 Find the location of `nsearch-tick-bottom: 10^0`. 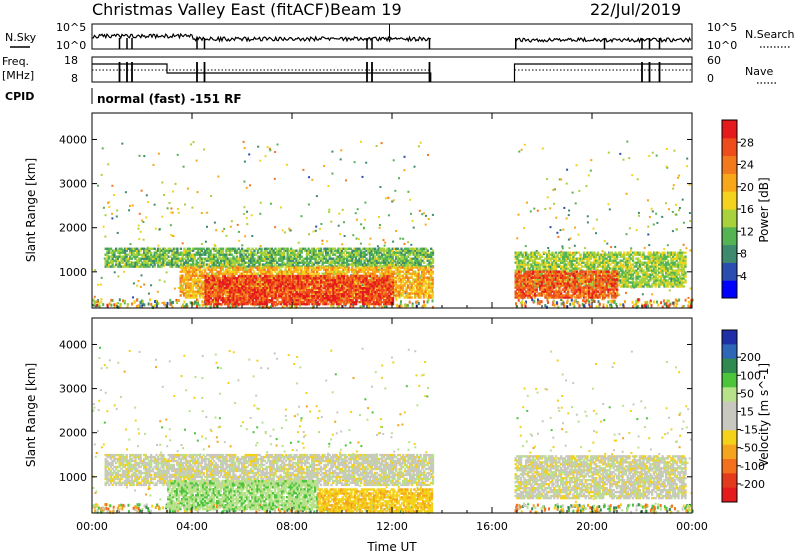

nsearch-tick-bottom: 10^0 is located at coordinates (722, 45).